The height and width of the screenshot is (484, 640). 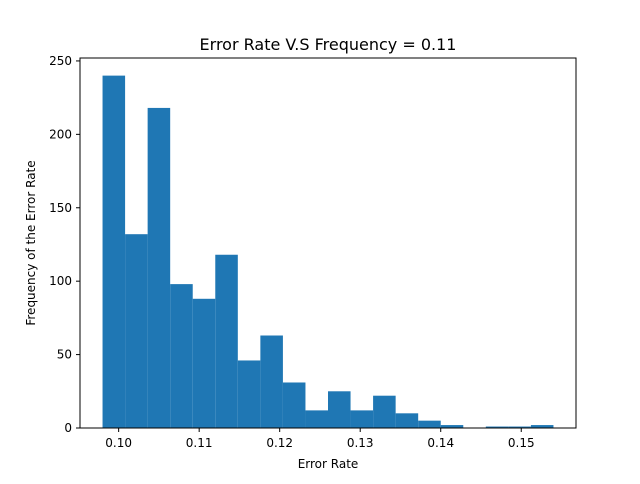 What do you see at coordinates (521, 443) in the screenshot?
I see `x-tick-label: 0.15` at bounding box center [521, 443].